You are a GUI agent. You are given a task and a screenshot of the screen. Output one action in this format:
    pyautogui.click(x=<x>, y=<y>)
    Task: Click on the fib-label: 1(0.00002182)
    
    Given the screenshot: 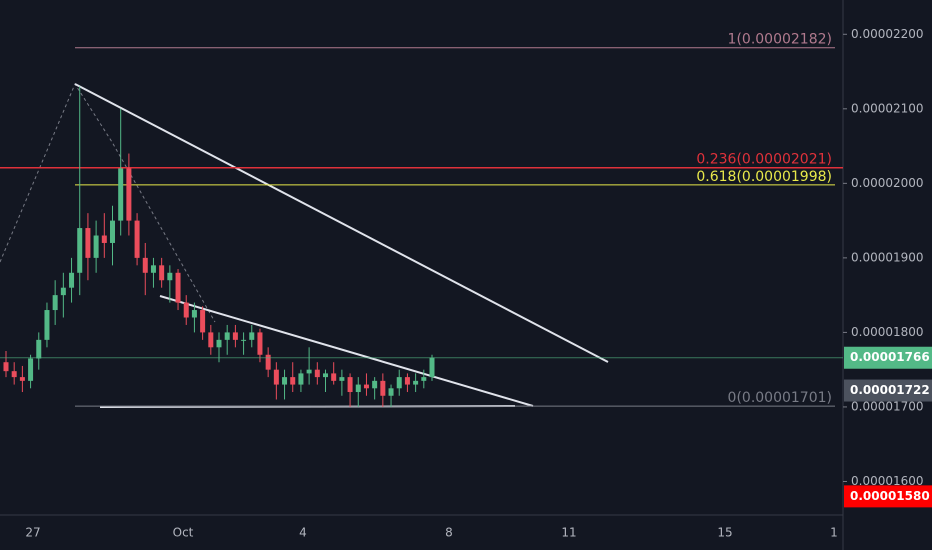 What is the action you would take?
    pyautogui.click(x=780, y=40)
    